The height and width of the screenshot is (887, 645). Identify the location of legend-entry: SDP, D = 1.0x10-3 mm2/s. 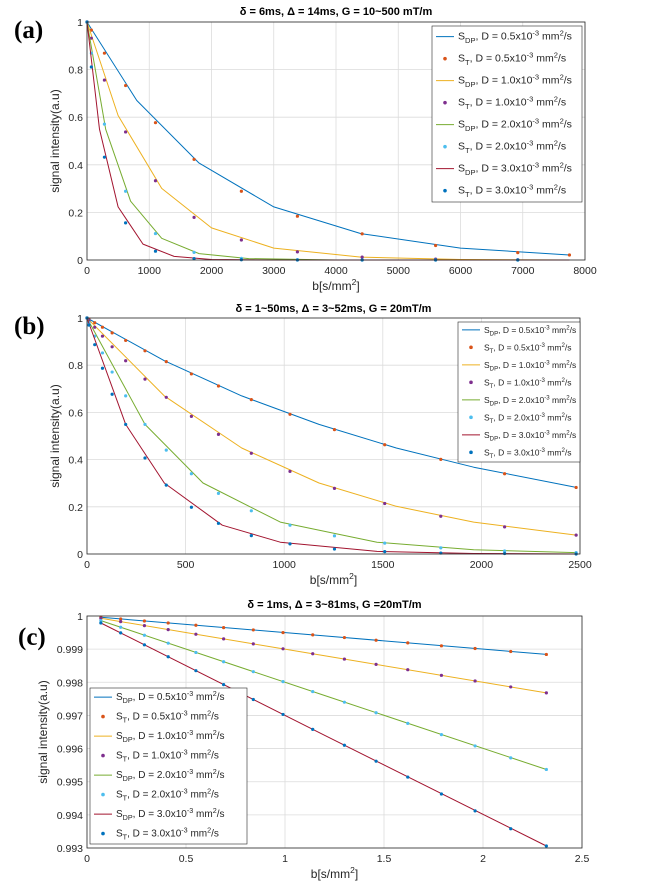
(170, 736).